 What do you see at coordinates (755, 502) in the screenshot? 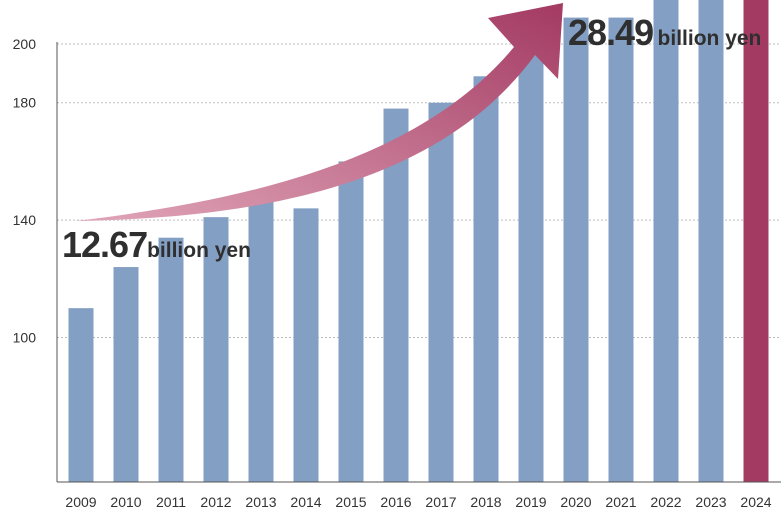
I see `x-tick-2024: 2024` at bounding box center [755, 502].